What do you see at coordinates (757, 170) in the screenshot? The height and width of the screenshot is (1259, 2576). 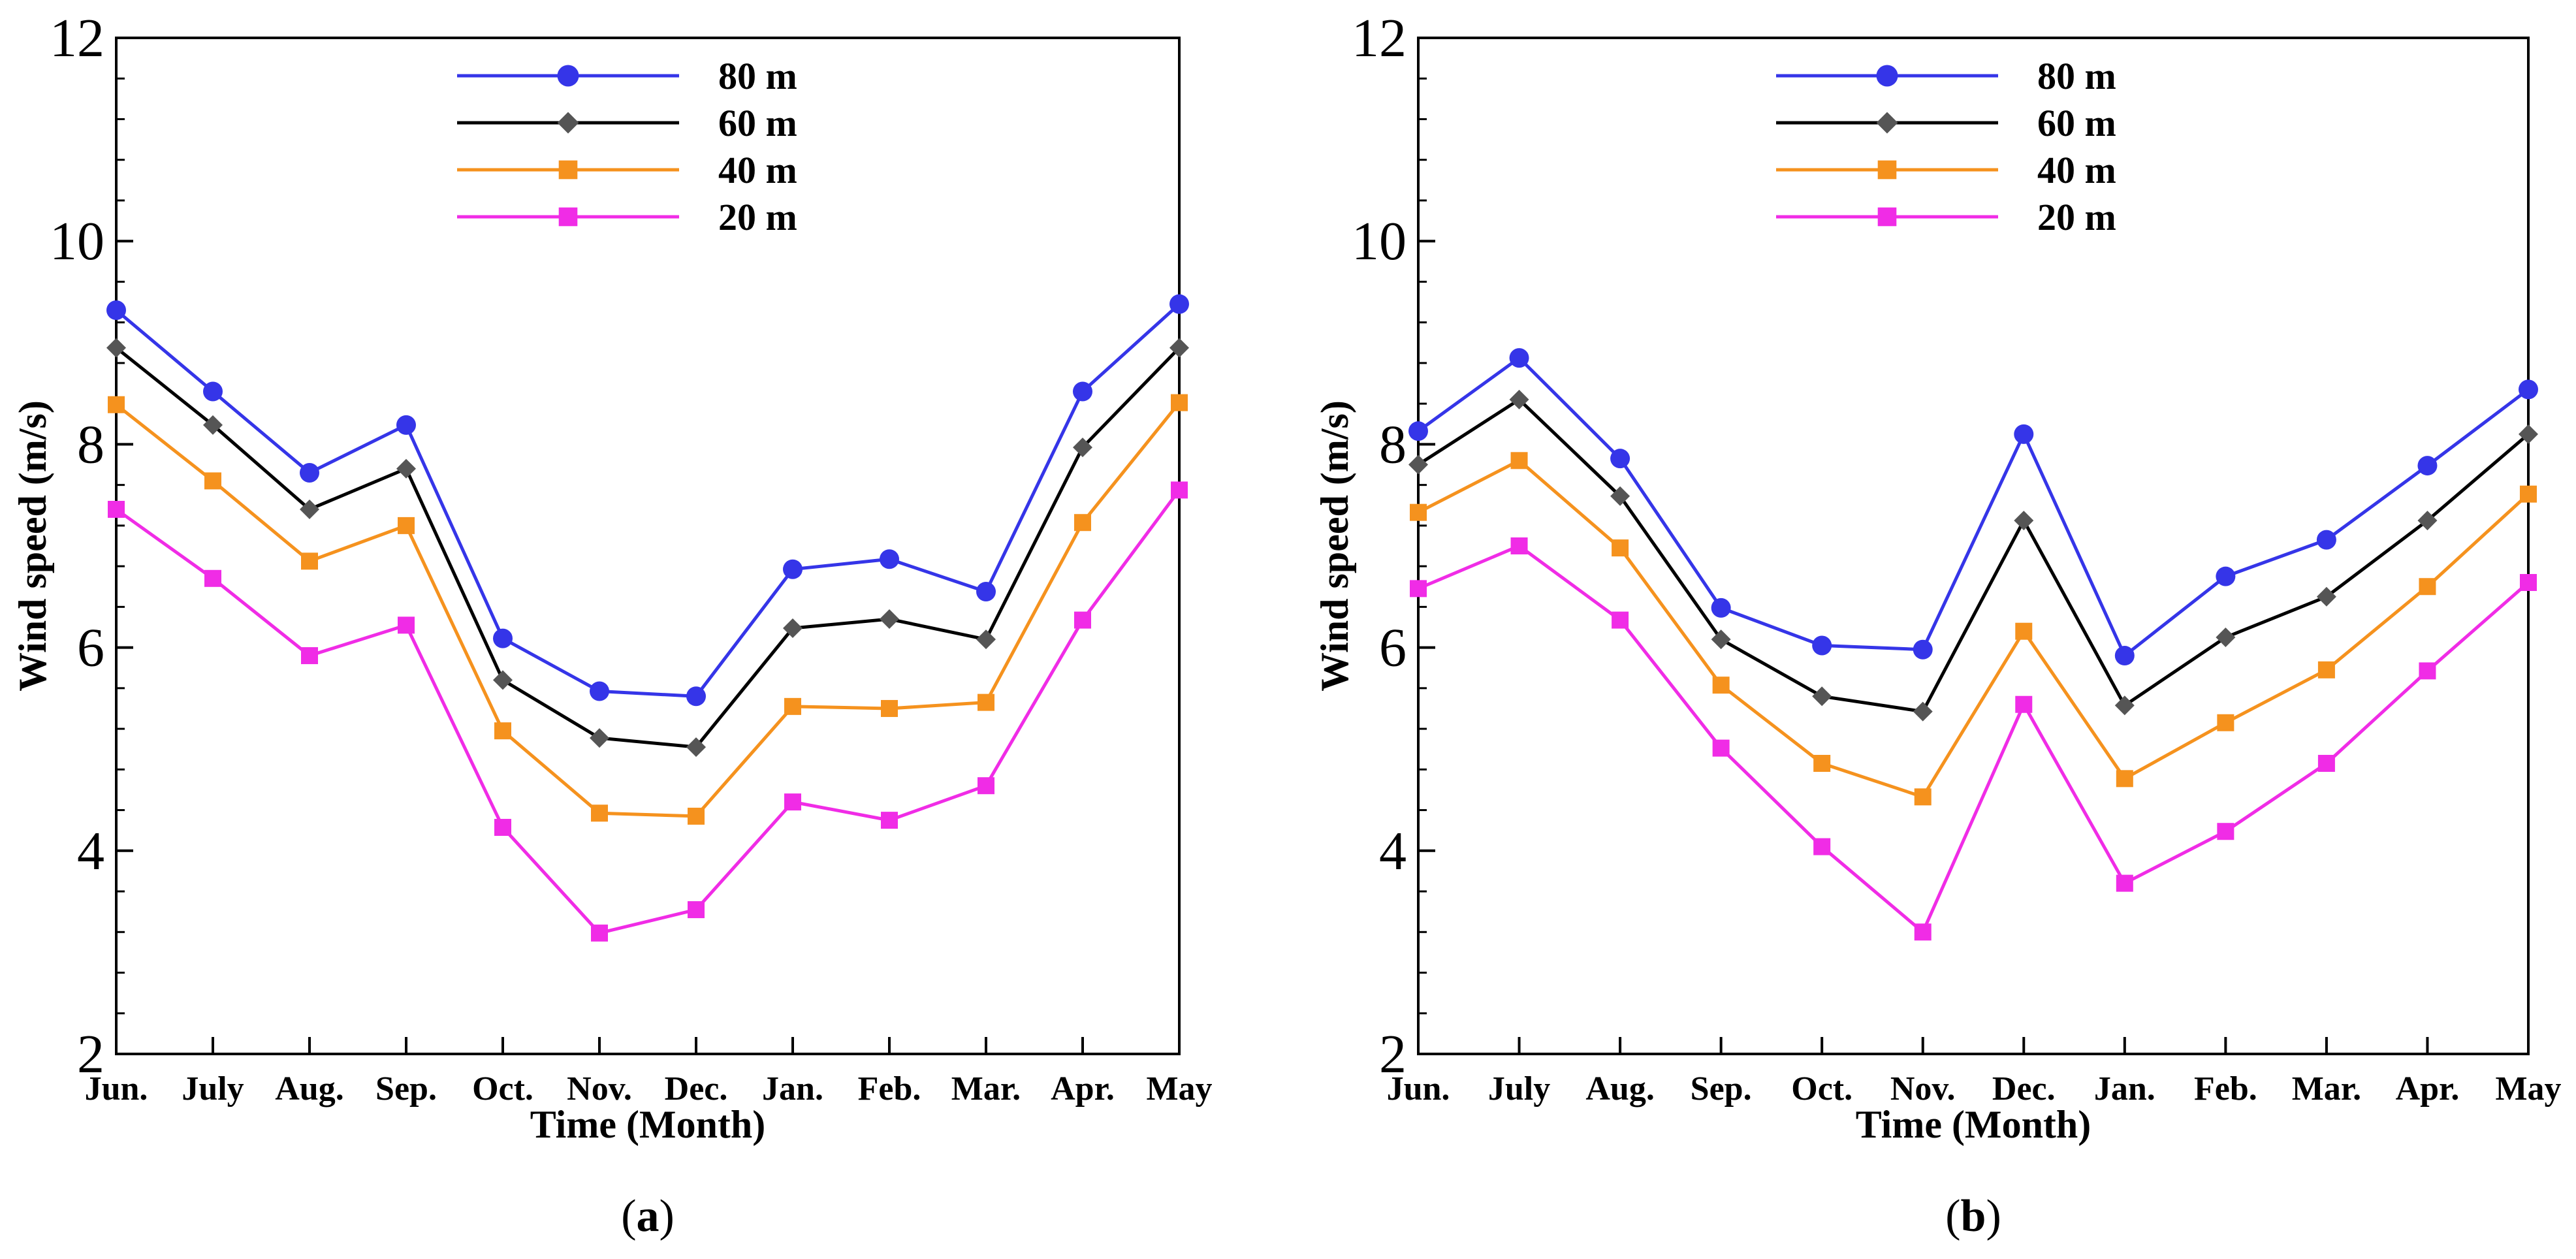 I see `legend-entry: 40 m` at bounding box center [757, 170].